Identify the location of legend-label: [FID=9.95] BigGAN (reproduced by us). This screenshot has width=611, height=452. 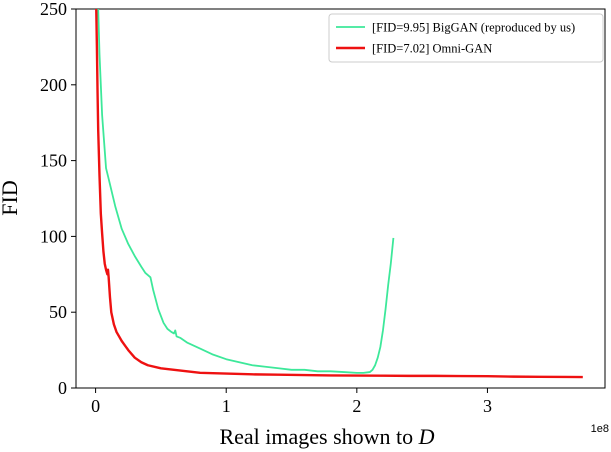
(473, 28).